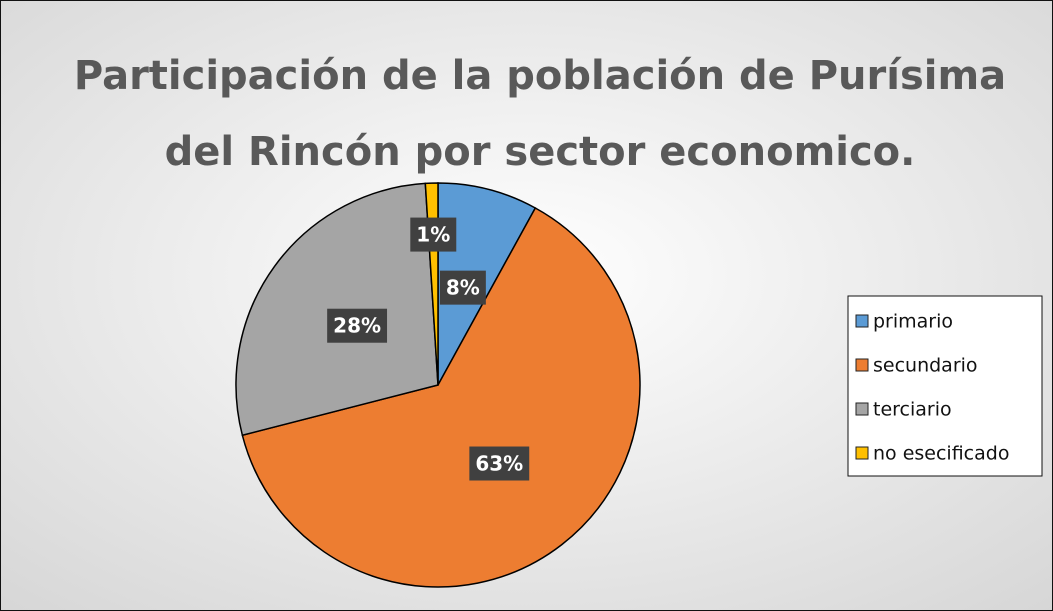 This screenshot has height=611, width=1053. Describe the element at coordinates (540, 152) in the screenshot. I see `chart-title: del Rincón por sector economico.` at that location.